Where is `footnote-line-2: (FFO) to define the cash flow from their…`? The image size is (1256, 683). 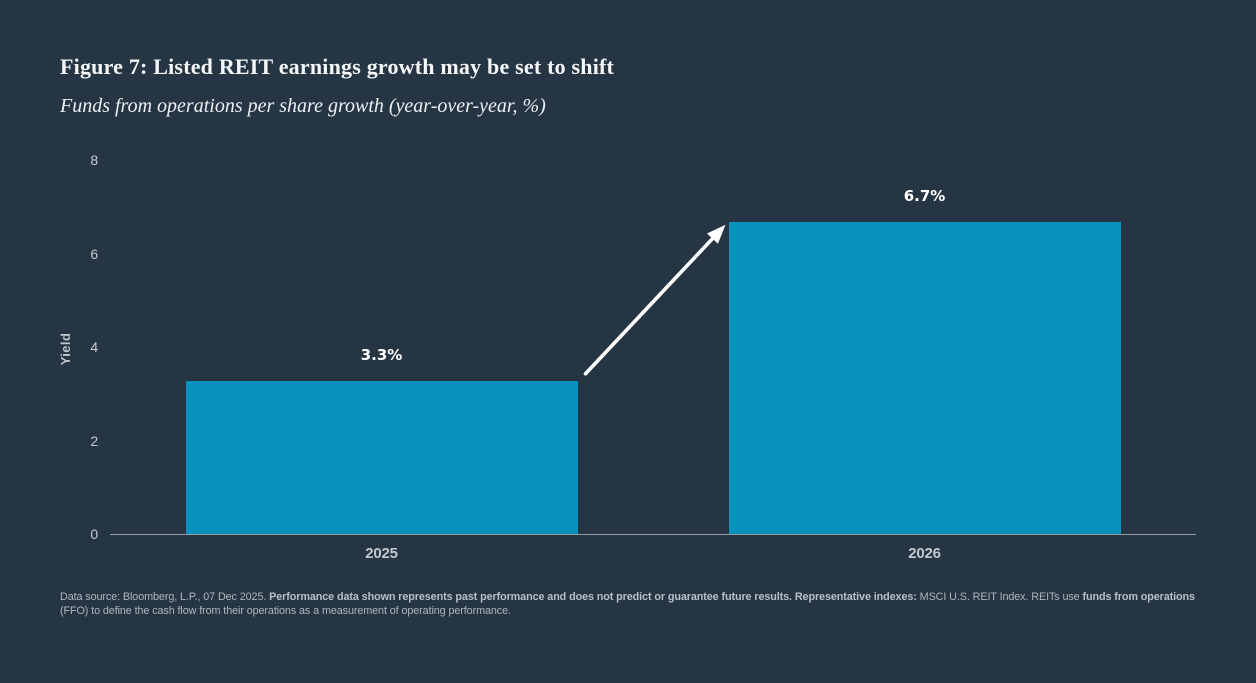
footnote-line-2: (FFO) to define the cash flow from their… is located at coordinates (630, 612).